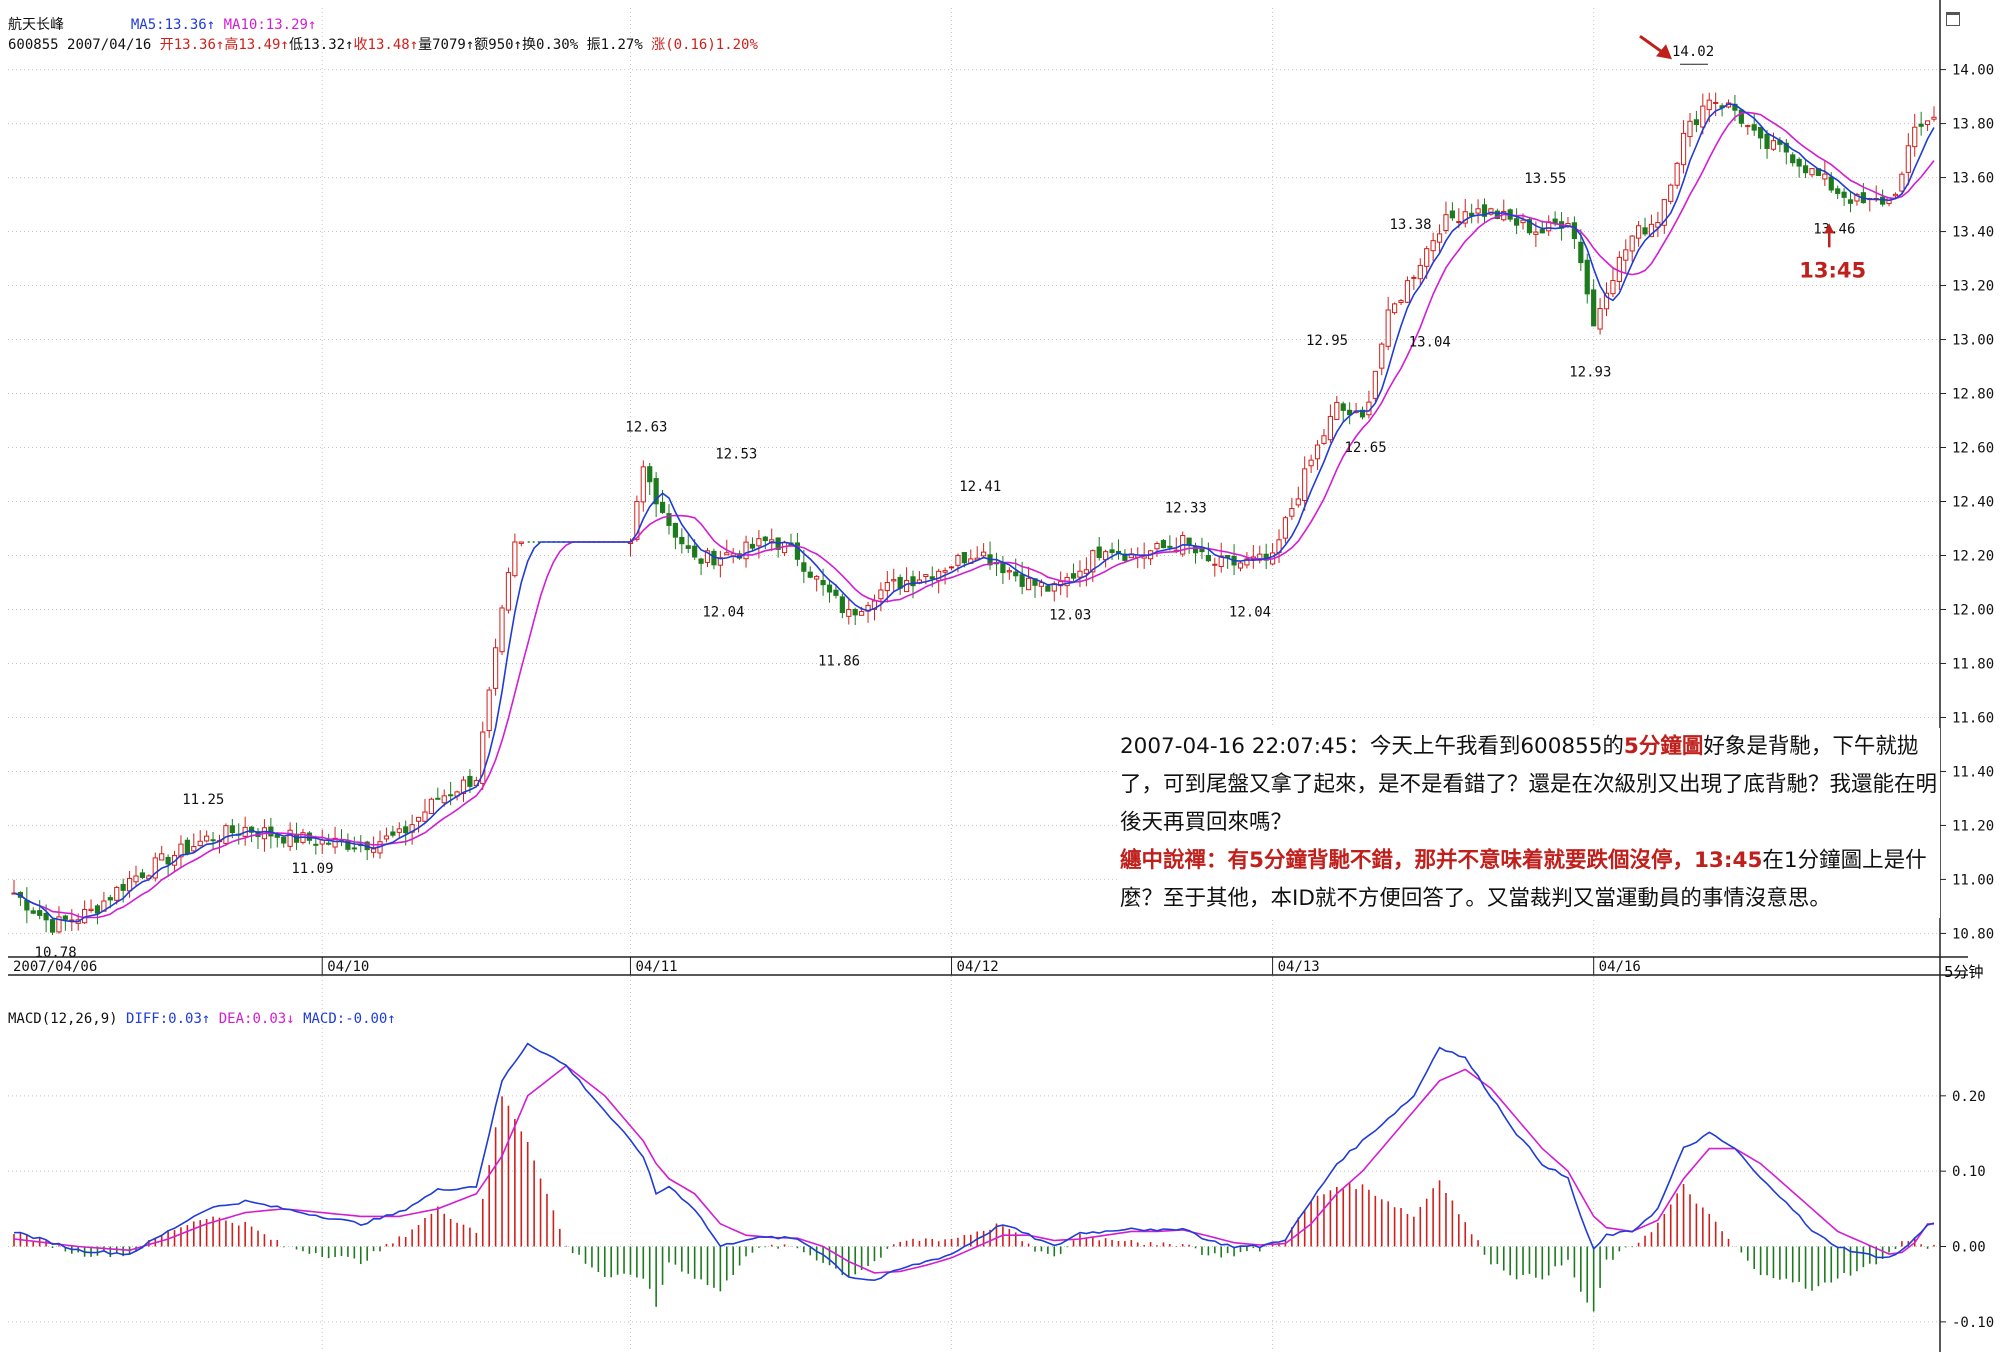 The height and width of the screenshot is (1352, 2004). I want to click on volume-arrow-icon: ↑, so click(470, 45).